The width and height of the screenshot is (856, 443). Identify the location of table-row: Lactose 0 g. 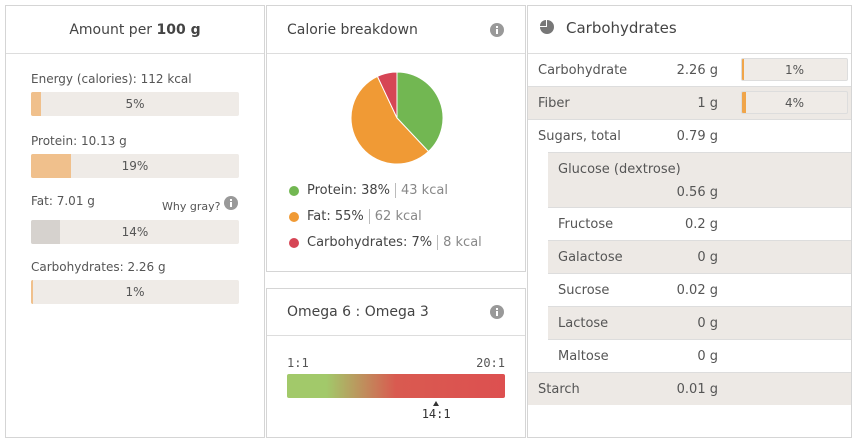
(699, 322).